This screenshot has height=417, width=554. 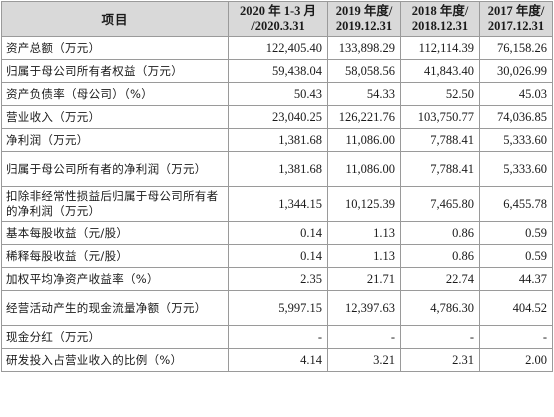 What do you see at coordinates (278, 11) in the screenshot?
I see `header-period-line1: 2020 年 1-3 月` at bounding box center [278, 11].